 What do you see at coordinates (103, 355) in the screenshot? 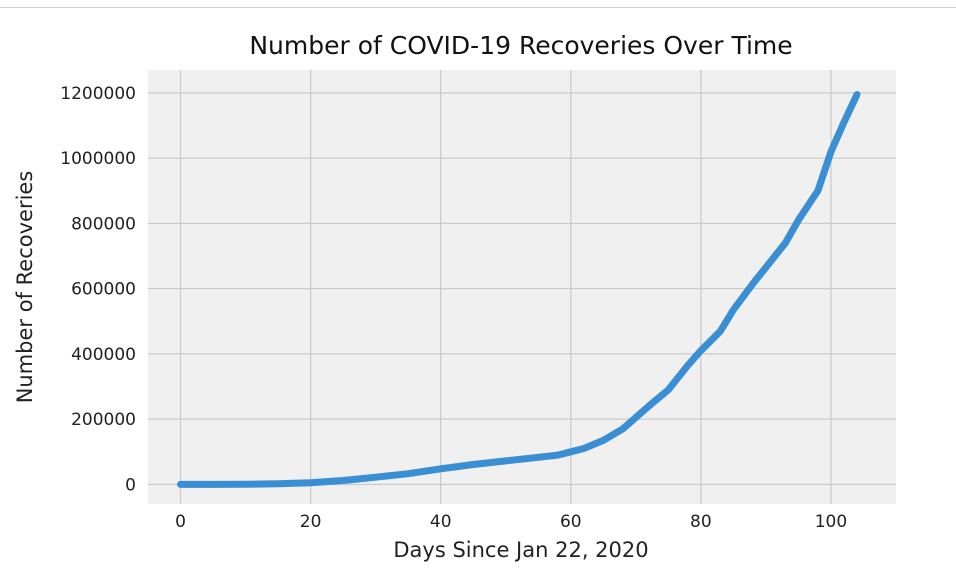
I see `y-tick-label: 400000` at bounding box center [103, 355].